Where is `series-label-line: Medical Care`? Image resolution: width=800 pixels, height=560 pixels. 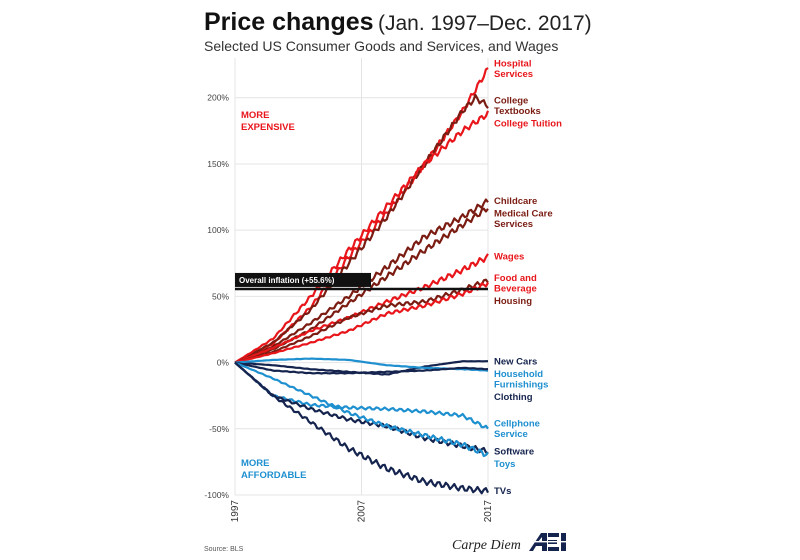 series-label-line: Medical Care is located at coordinates (523, 214).